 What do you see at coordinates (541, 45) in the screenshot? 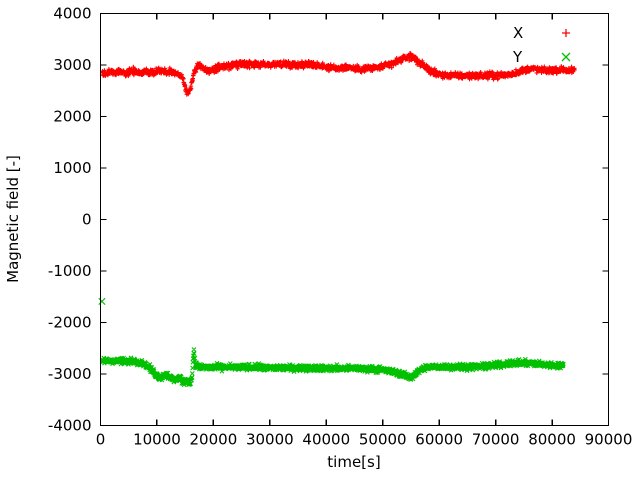
I see `legend: XY` at bounding box center [541, 45].